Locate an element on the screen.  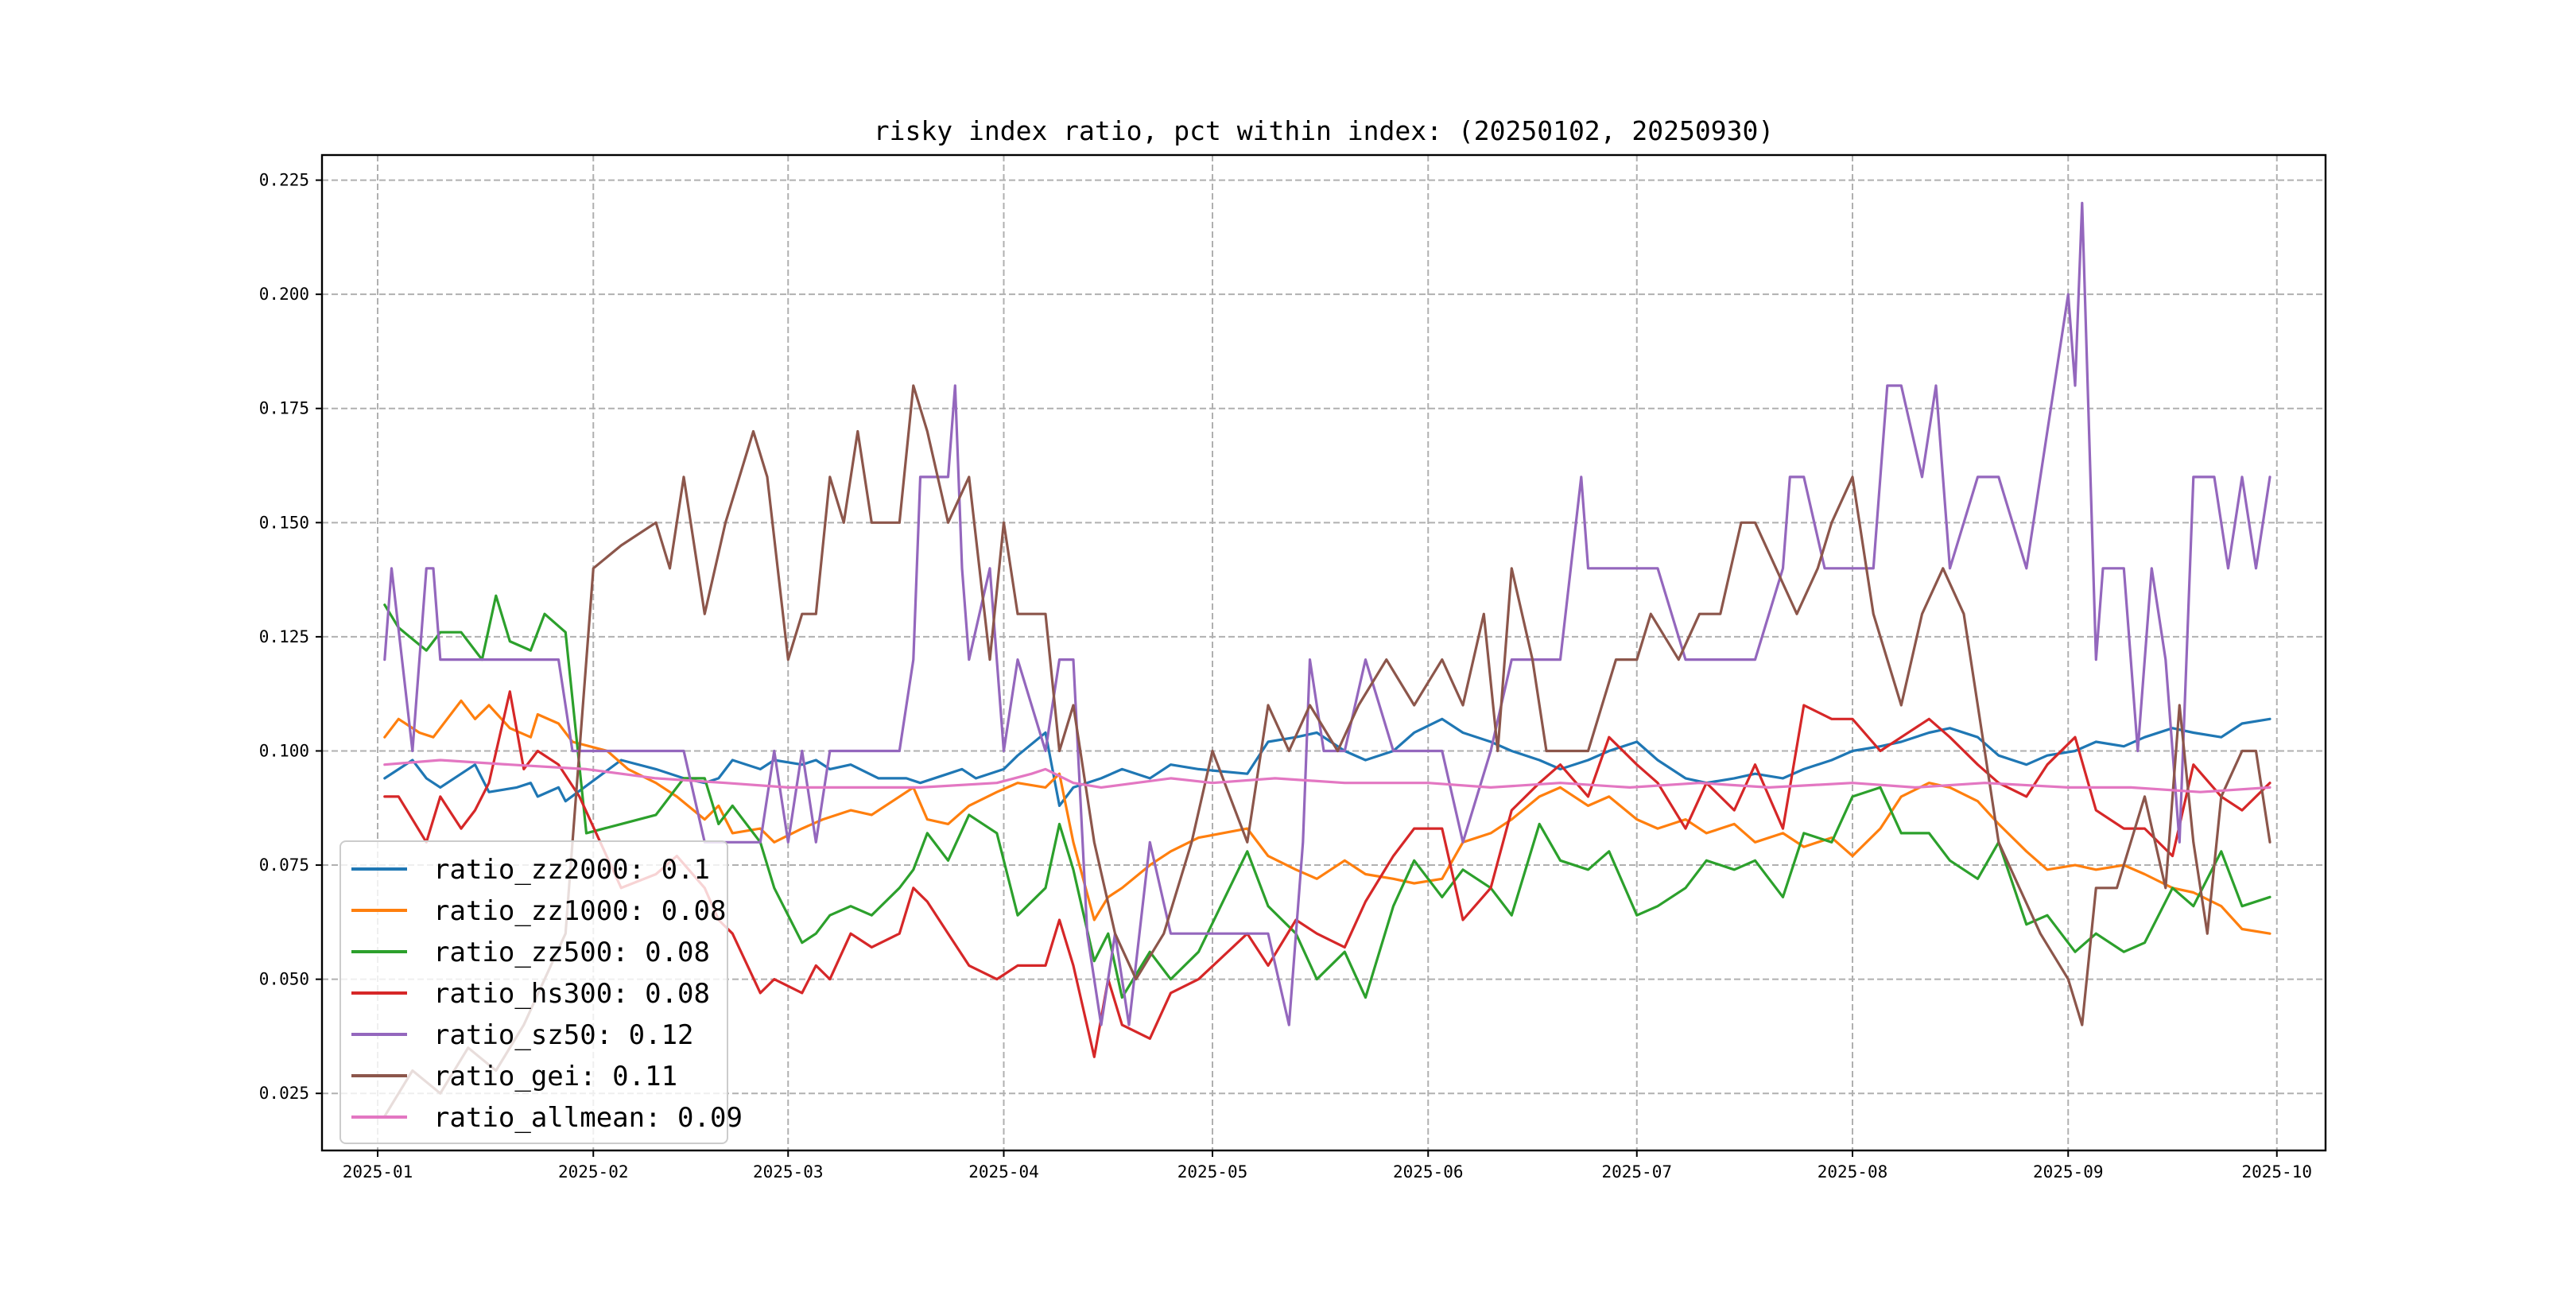
y-tick-label: 0.125 is located at coordinates (284, 637).